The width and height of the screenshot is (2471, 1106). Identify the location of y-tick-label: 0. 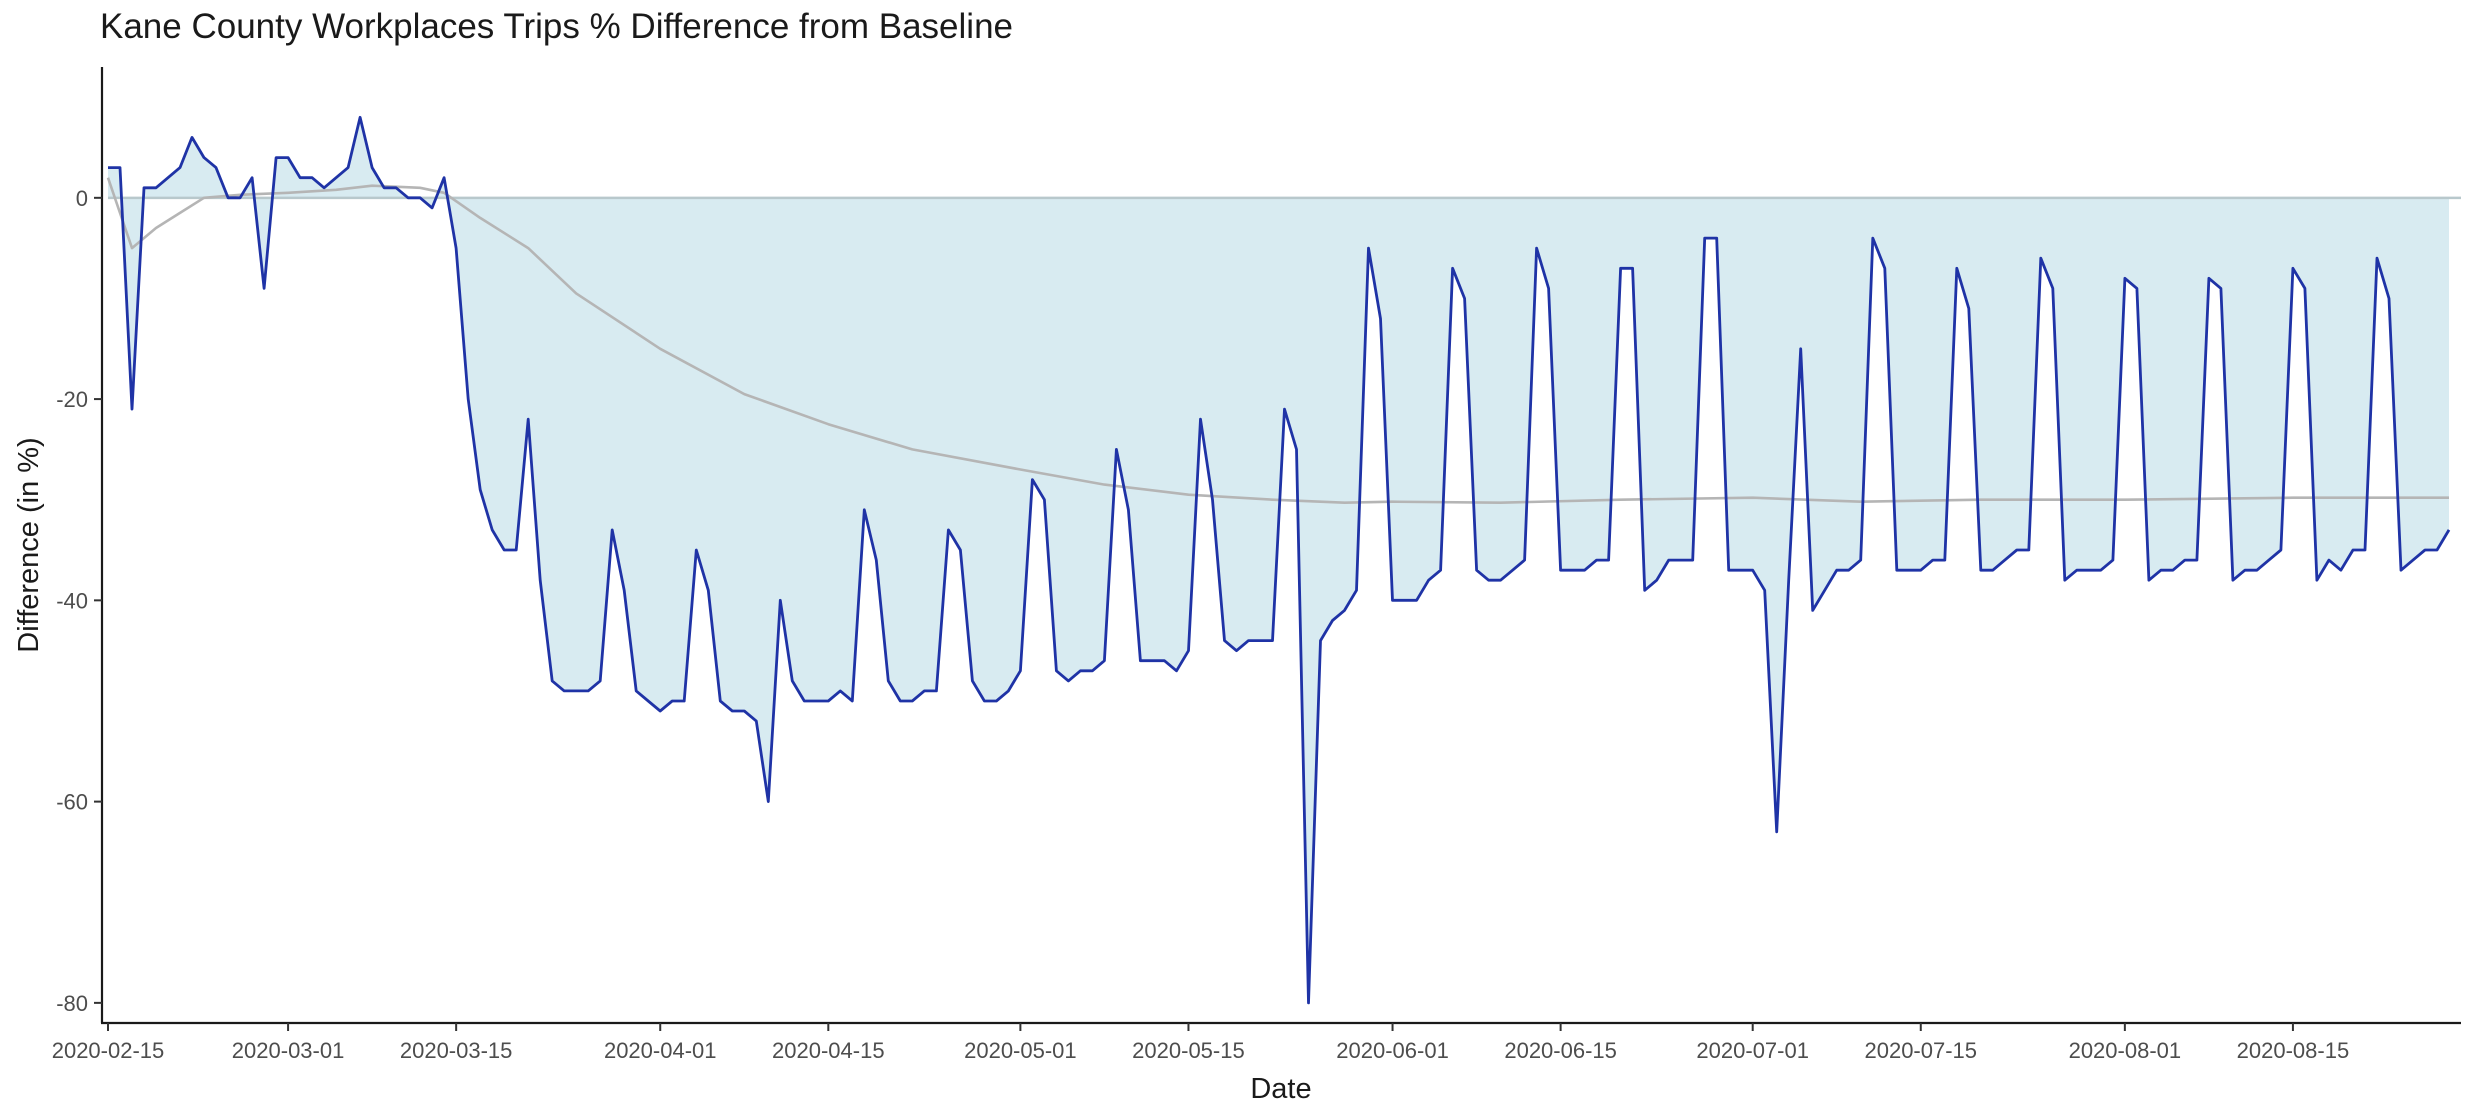
(82, 198).